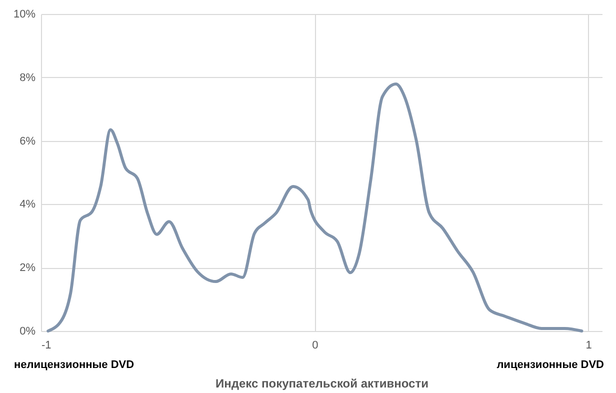  Describe the element at coordinates (28, 141) in the screenshot. I see `y-tick-label: 6%` at that location.